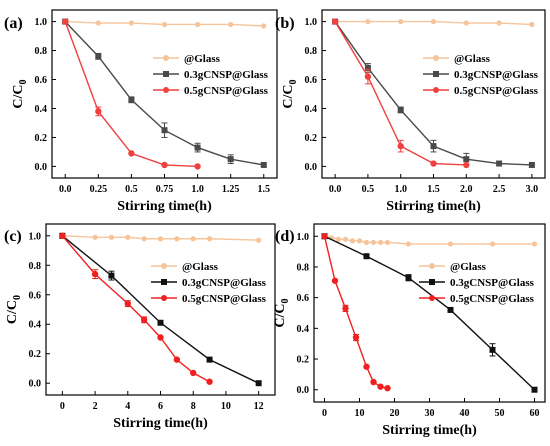  What do you see at coordinates (395, 413) in the screenshot?
I see `x-tick-label: 20` at bounding box center [395, 413].